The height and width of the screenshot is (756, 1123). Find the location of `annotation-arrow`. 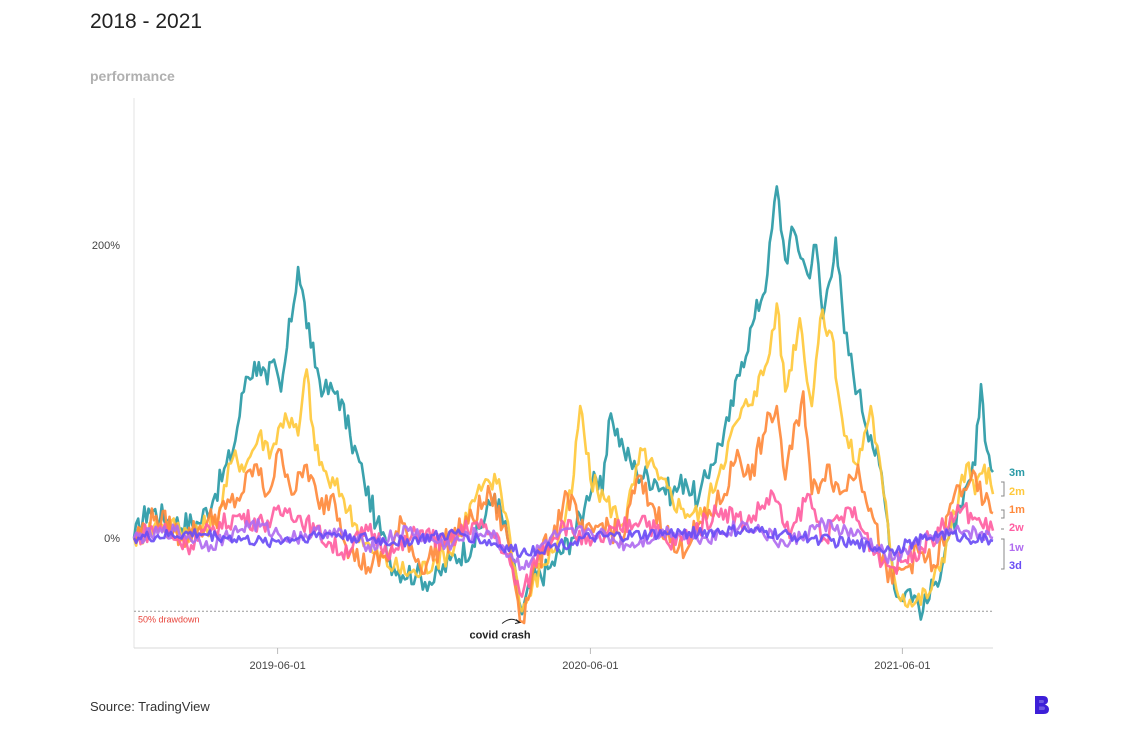

annotation-arrow is located at coordinates (510, 621).